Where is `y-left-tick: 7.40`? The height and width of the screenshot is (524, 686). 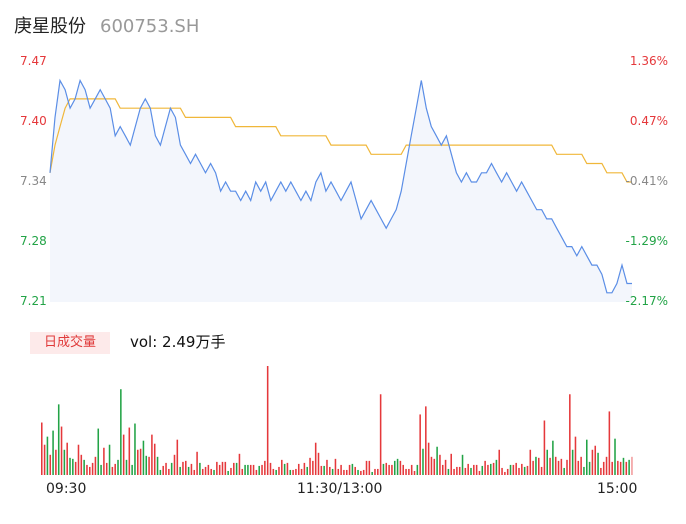 y-left-tick: 7.40 is located at coordinates (33, 121).